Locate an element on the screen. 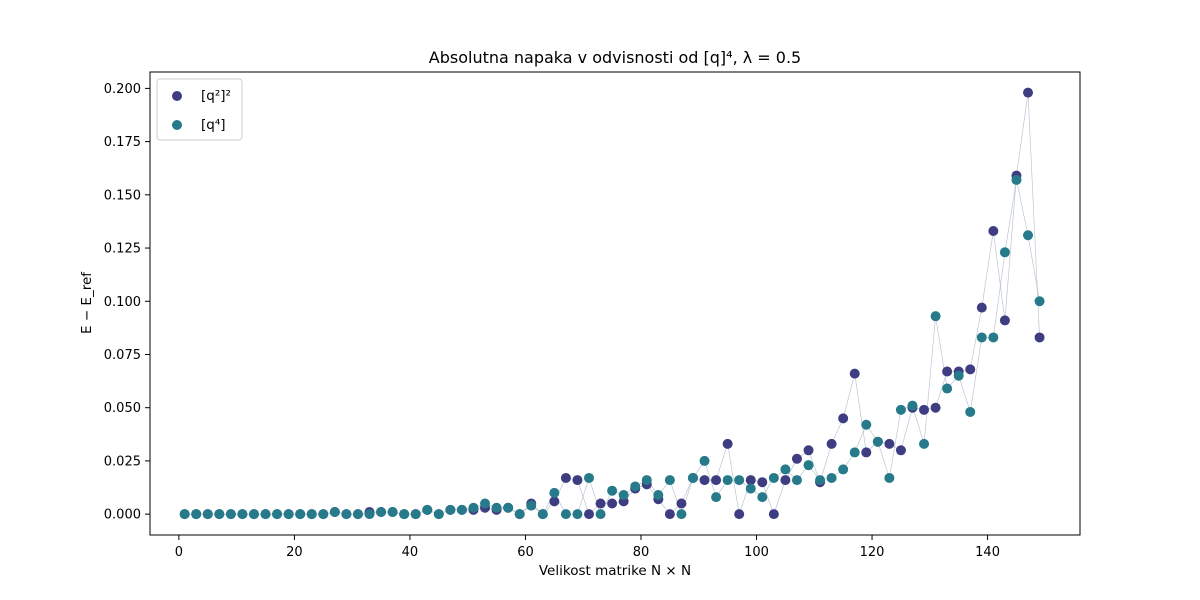 The height and width of the screenshot is (600, 1200). x-axis-label: Velikost matrike N × N is located at coordinates (615, 571).